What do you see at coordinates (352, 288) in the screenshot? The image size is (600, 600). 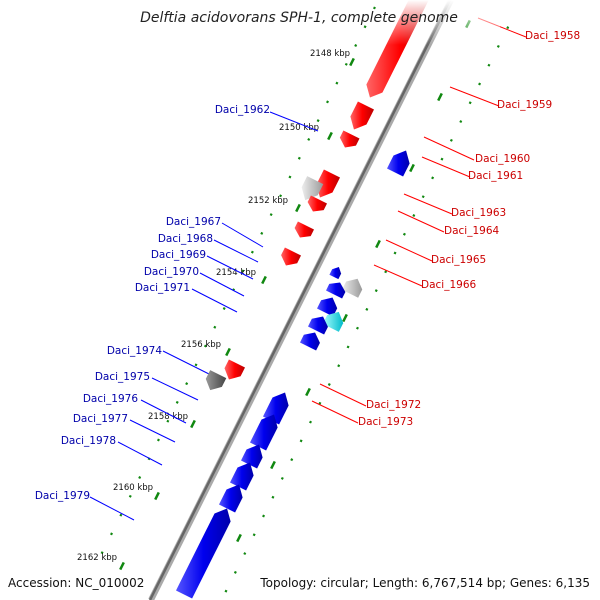 I see `gene-daci-1968` at bounding box center [352, 288].